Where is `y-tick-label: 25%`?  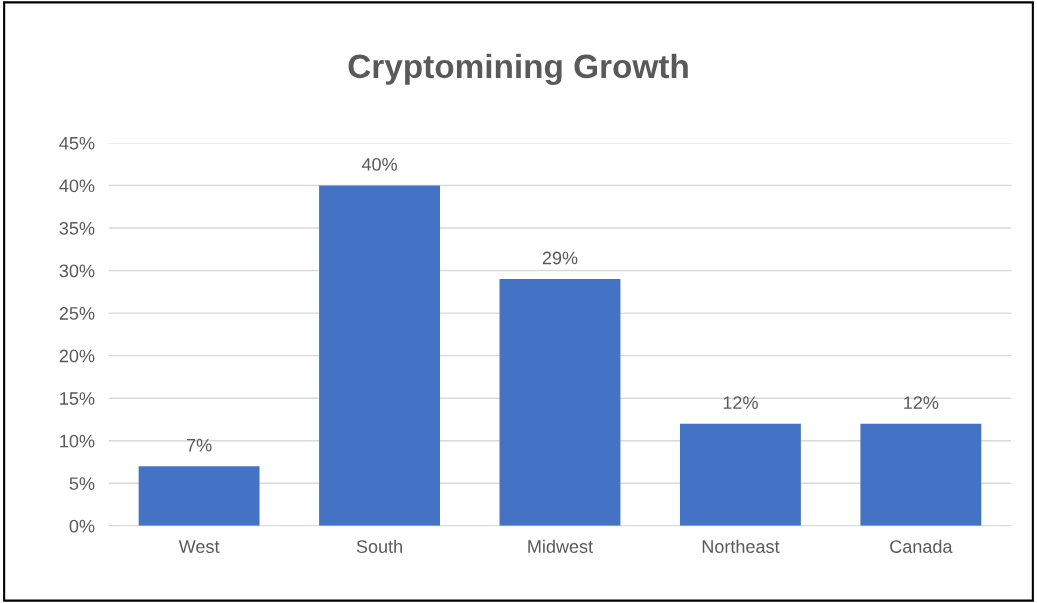
y-tick-label: 25% is located at coordinates (77, 313).